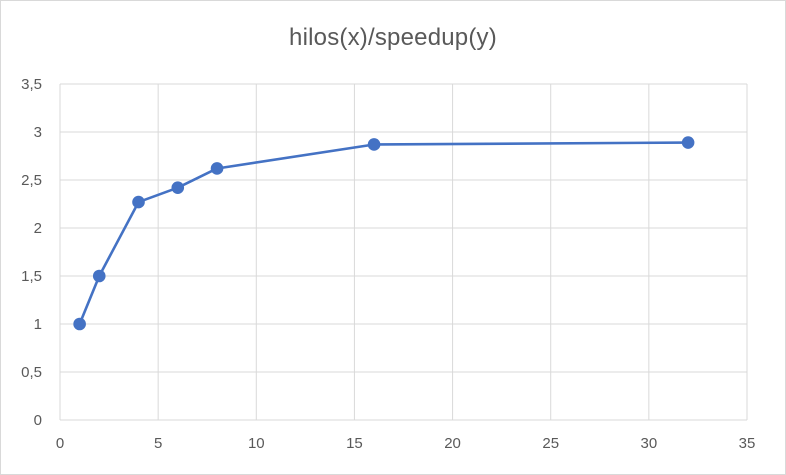 This screenshot has height=475, width=786. What do you see at coordinates (38, 228) in the screenshot?
I see `y-tick-label: 2` at bounding box center [38, 228].